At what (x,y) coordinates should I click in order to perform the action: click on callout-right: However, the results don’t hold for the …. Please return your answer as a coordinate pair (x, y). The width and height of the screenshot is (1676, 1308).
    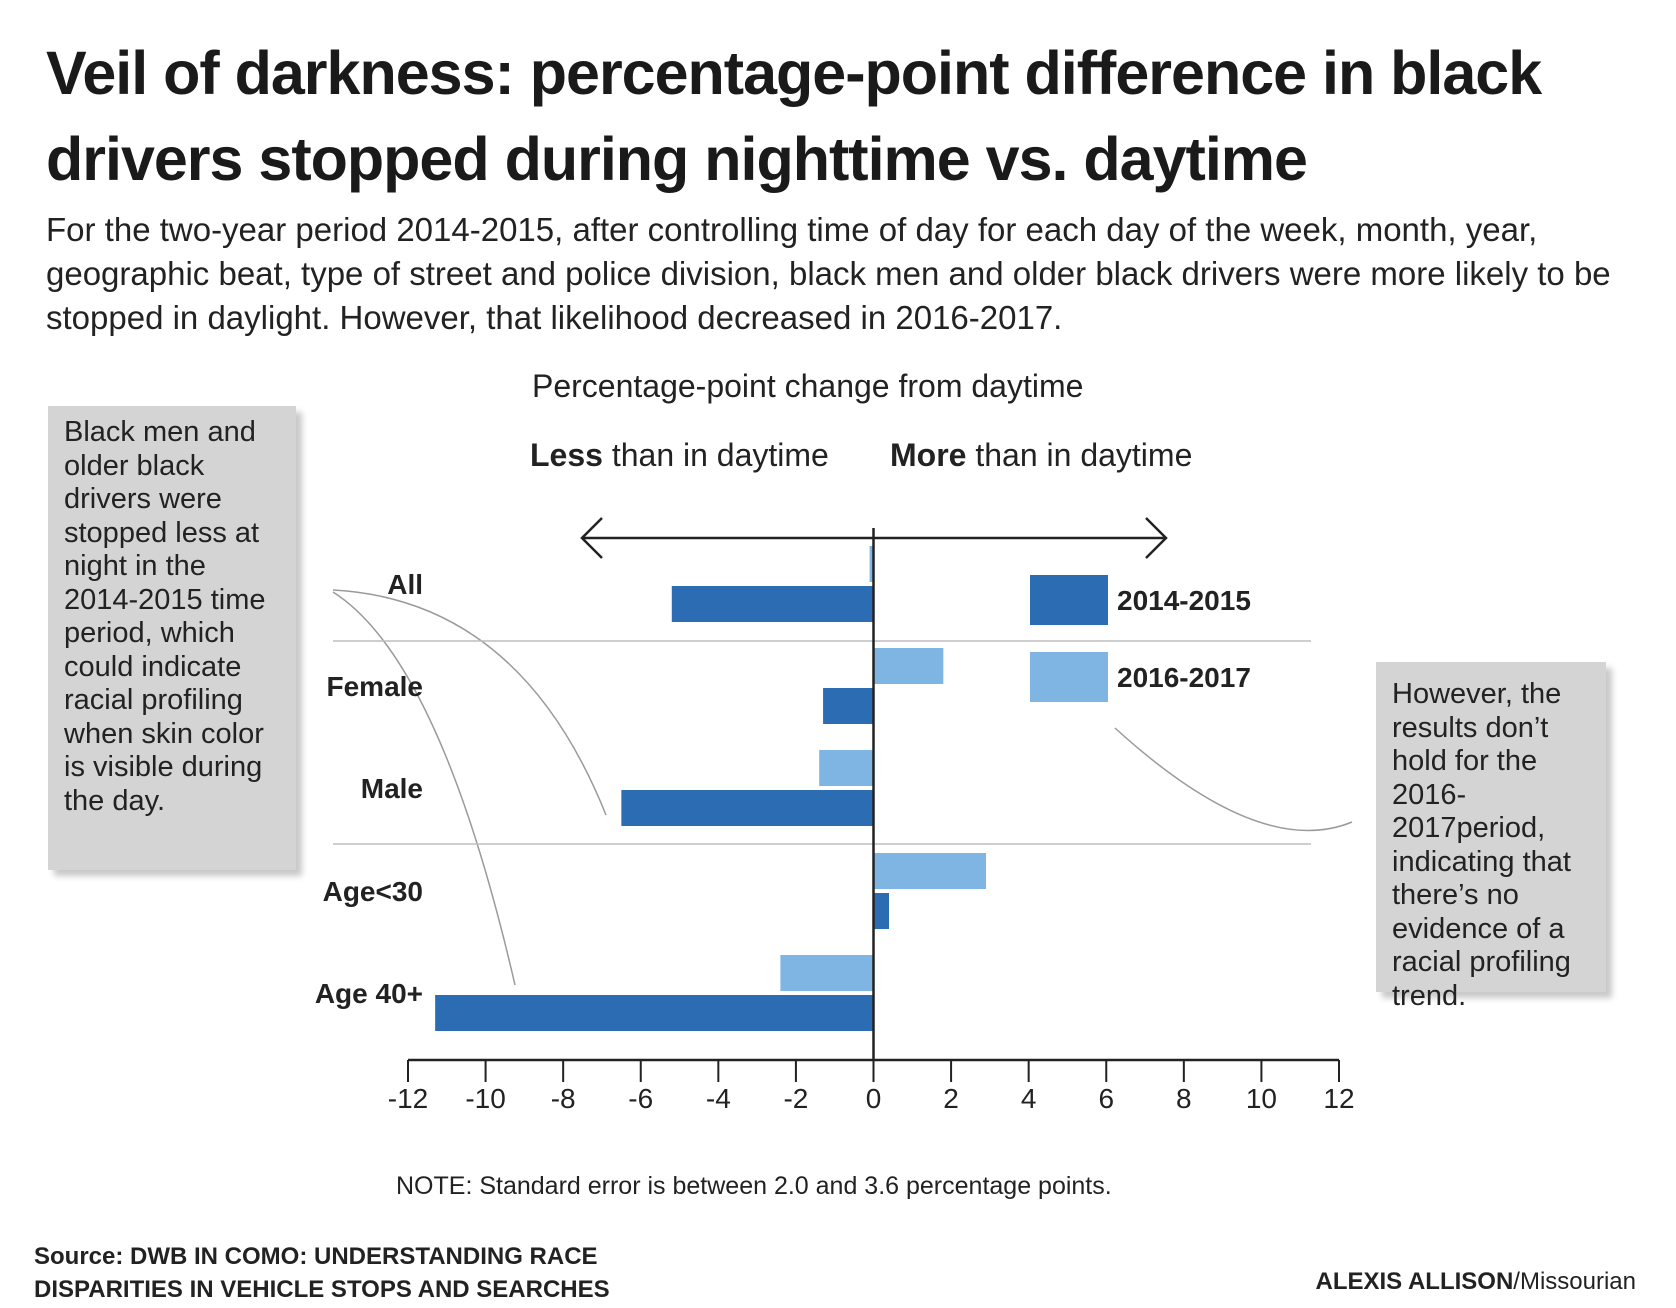
    Looking at the image, I should click on (1491, 837).